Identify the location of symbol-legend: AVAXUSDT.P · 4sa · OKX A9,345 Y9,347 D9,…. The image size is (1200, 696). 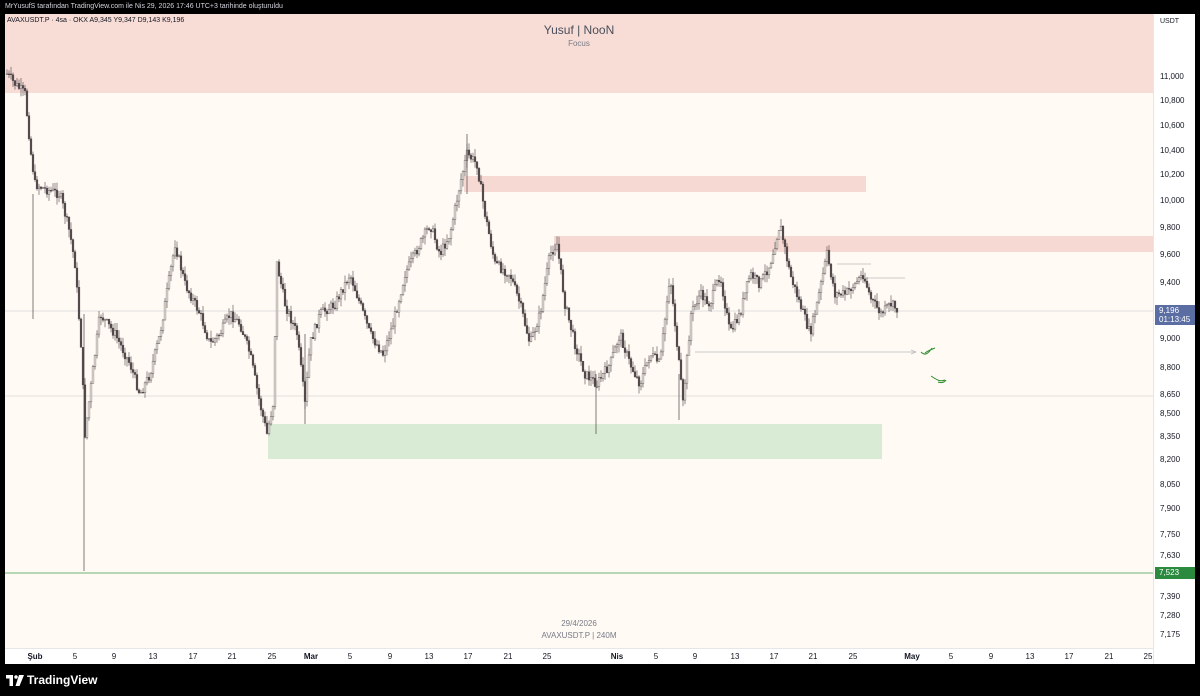
(96, 20).